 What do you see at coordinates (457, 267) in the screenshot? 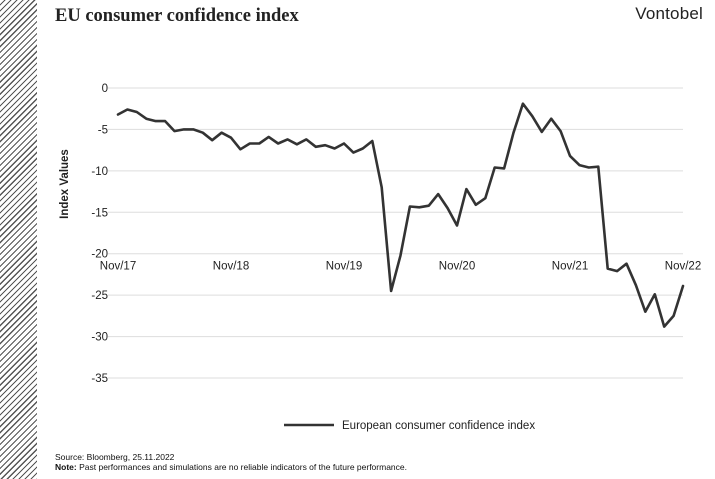
I see `x-tick-label: Nov/20` at bounding box center [457, 267].